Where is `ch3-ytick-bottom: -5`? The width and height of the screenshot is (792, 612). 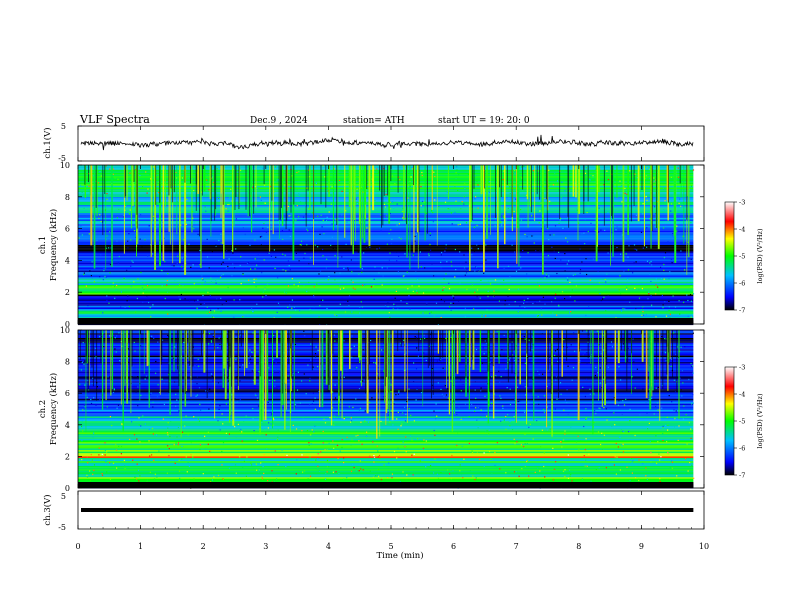 ch3-ytick-bottom: -5 is located at coordinates (62, 527).